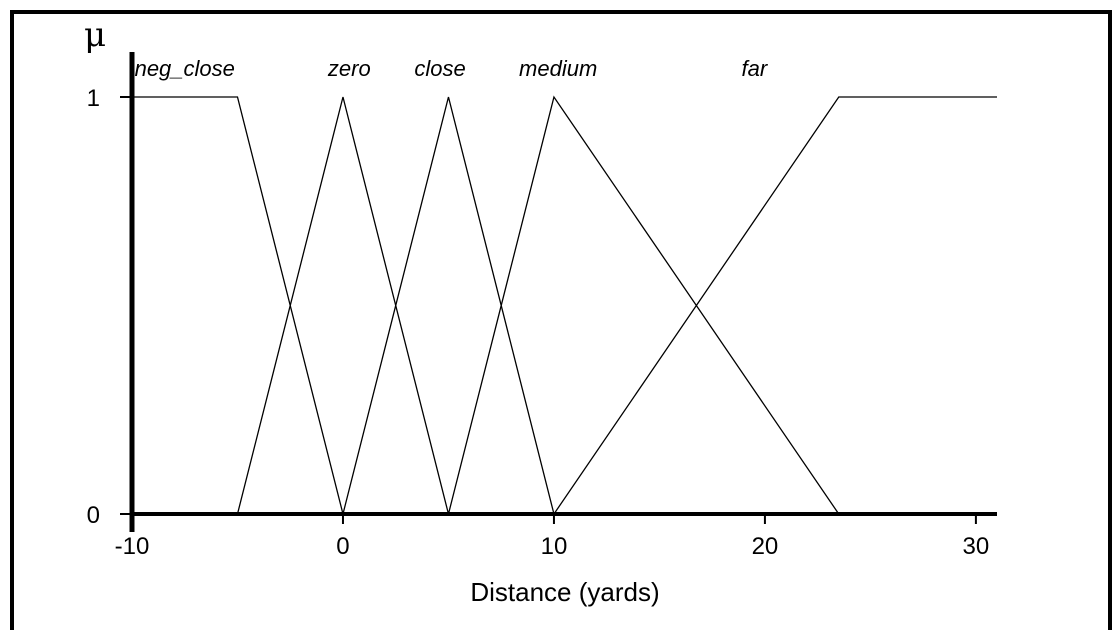  I want to click on series-label-close: close, so click(439, 68).